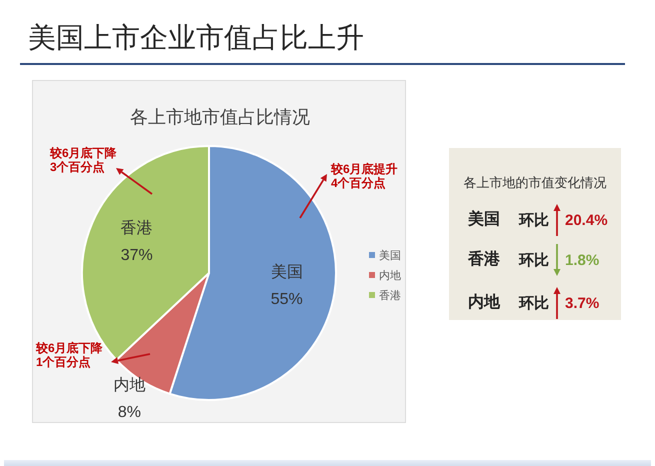 This screenshot has width=655, height=466. Describe the element at coordinates (484, 302) in the screenshot. I see `text: 内地` at that location.